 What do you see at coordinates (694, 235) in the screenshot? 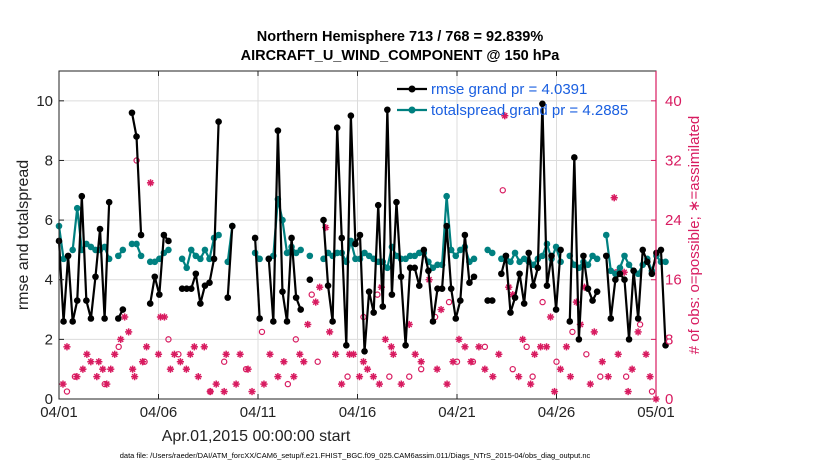
I see `y2-axis-label: # of obs: o=possible; ∗=assimilated` at bounding box center [694, 235].